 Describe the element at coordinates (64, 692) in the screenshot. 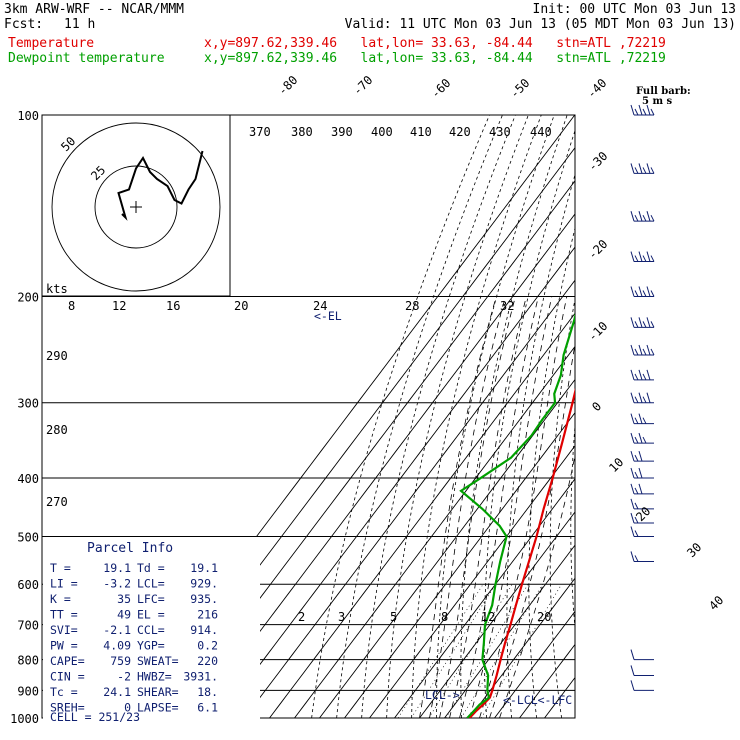

I see `parcel-key: Tc =` at that location.